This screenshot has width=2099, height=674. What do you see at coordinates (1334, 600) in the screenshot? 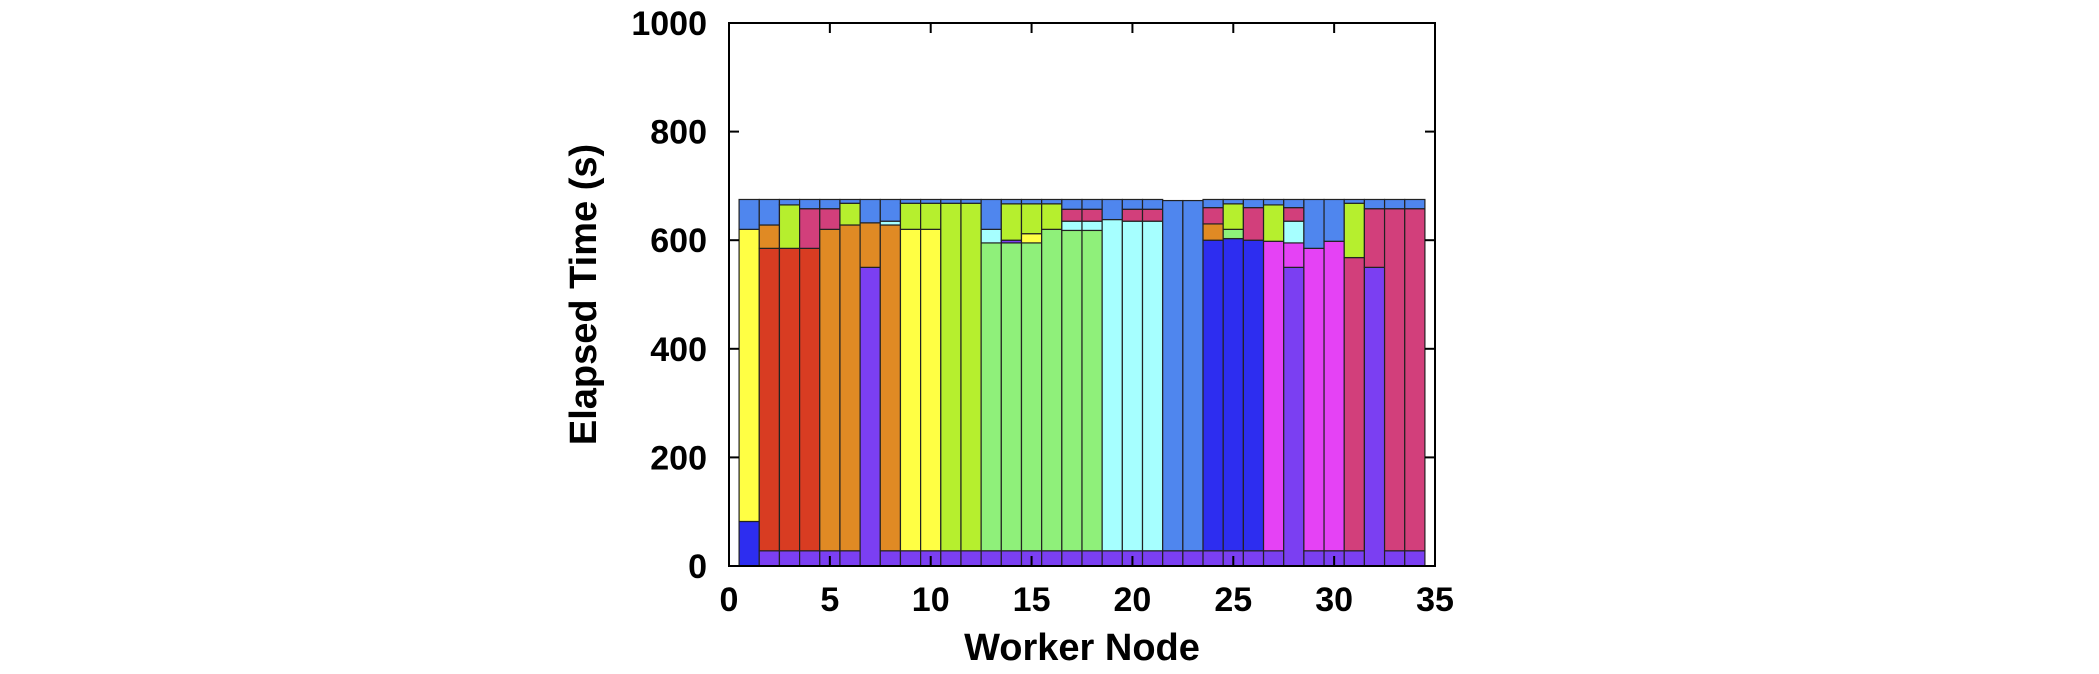
I see `x-tick-label-30: 30` at bounding box center [1334, 600].